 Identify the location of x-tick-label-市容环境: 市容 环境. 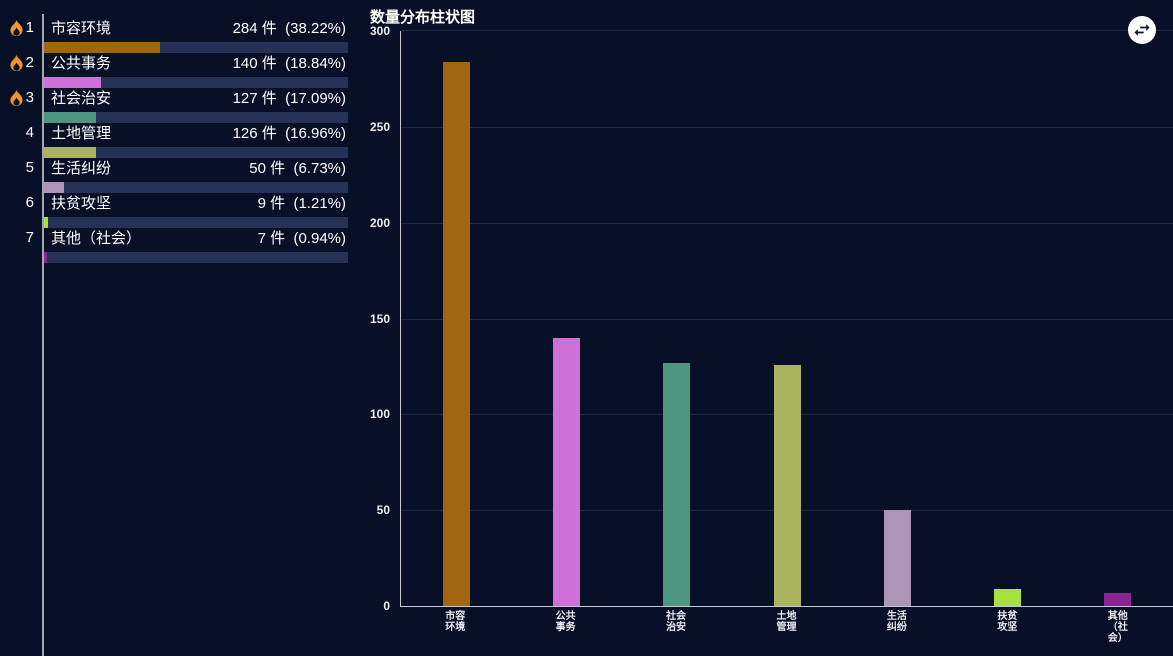
(455, 622).